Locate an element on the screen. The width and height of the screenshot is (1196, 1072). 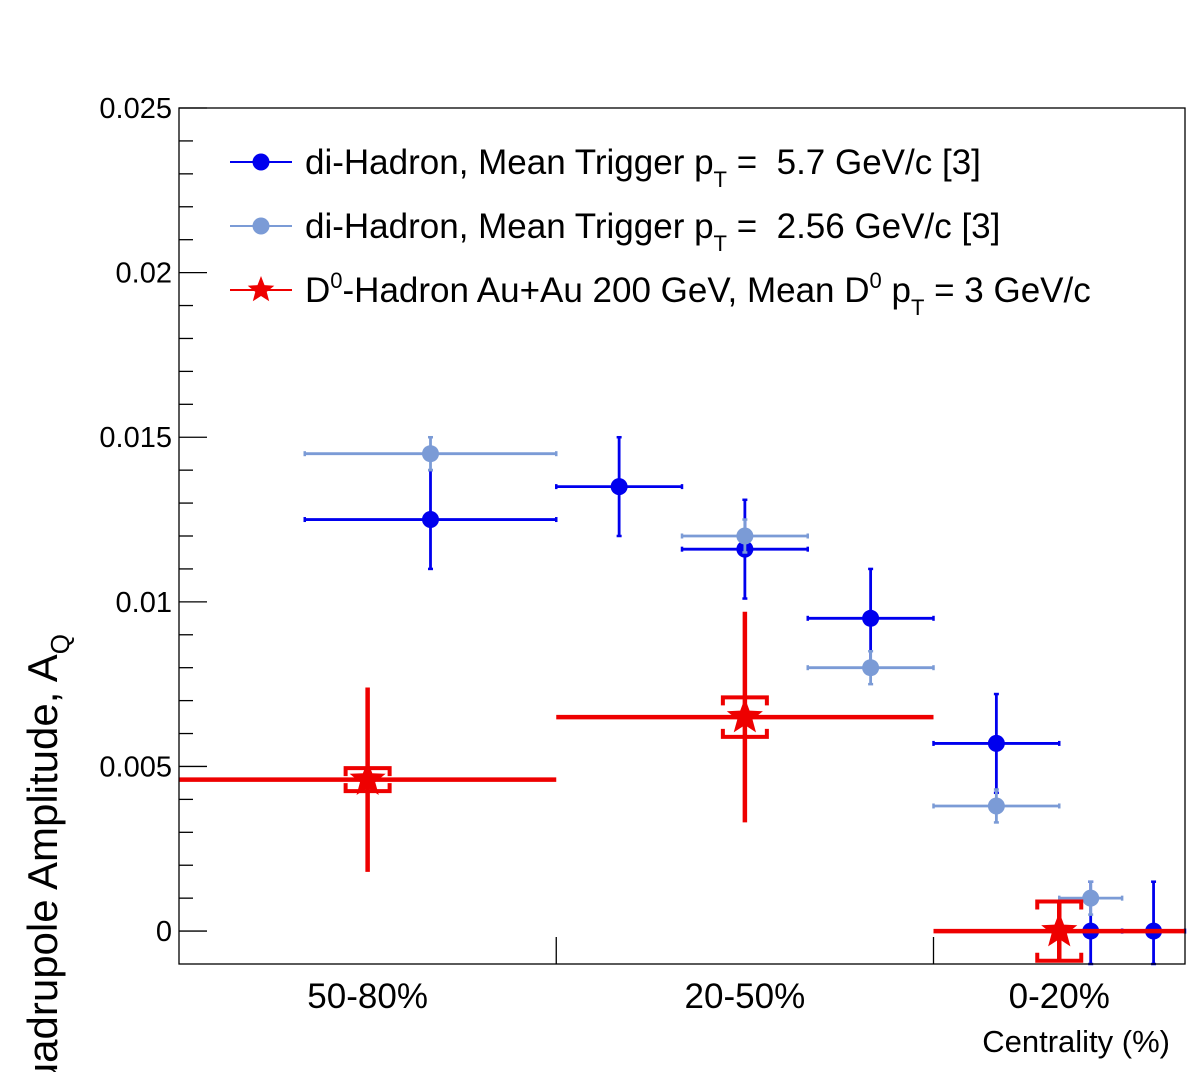
y-axis-title-main: Quadrupole Amplitude, A is located at coordinates (42, 863).